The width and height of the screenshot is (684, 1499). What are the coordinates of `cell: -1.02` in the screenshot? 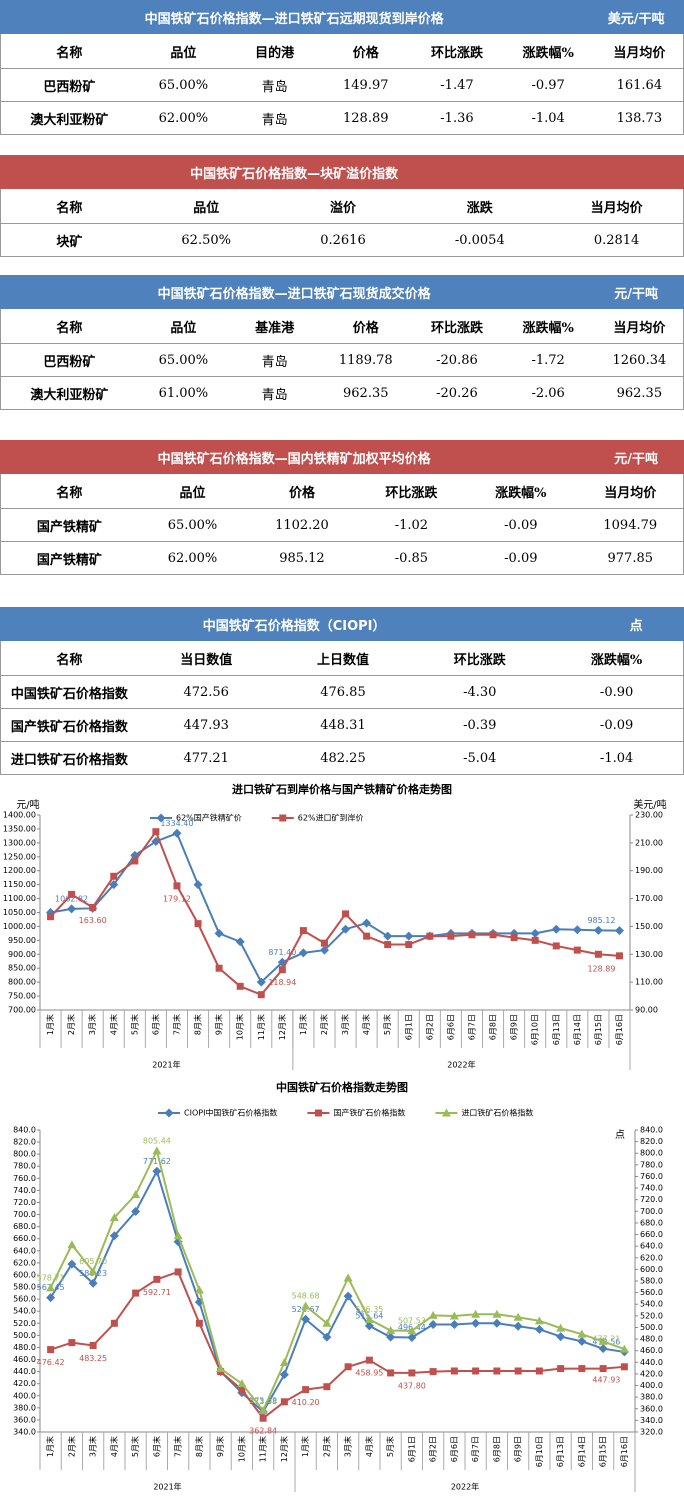 It's located at (411, 525).